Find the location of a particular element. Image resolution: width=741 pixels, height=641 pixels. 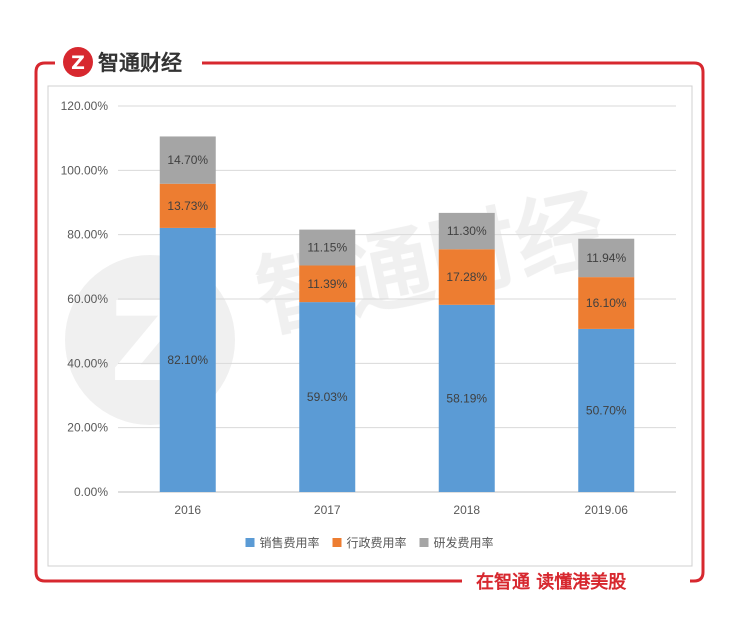

data-label: 11.15% is located at coordinates (327, 248).